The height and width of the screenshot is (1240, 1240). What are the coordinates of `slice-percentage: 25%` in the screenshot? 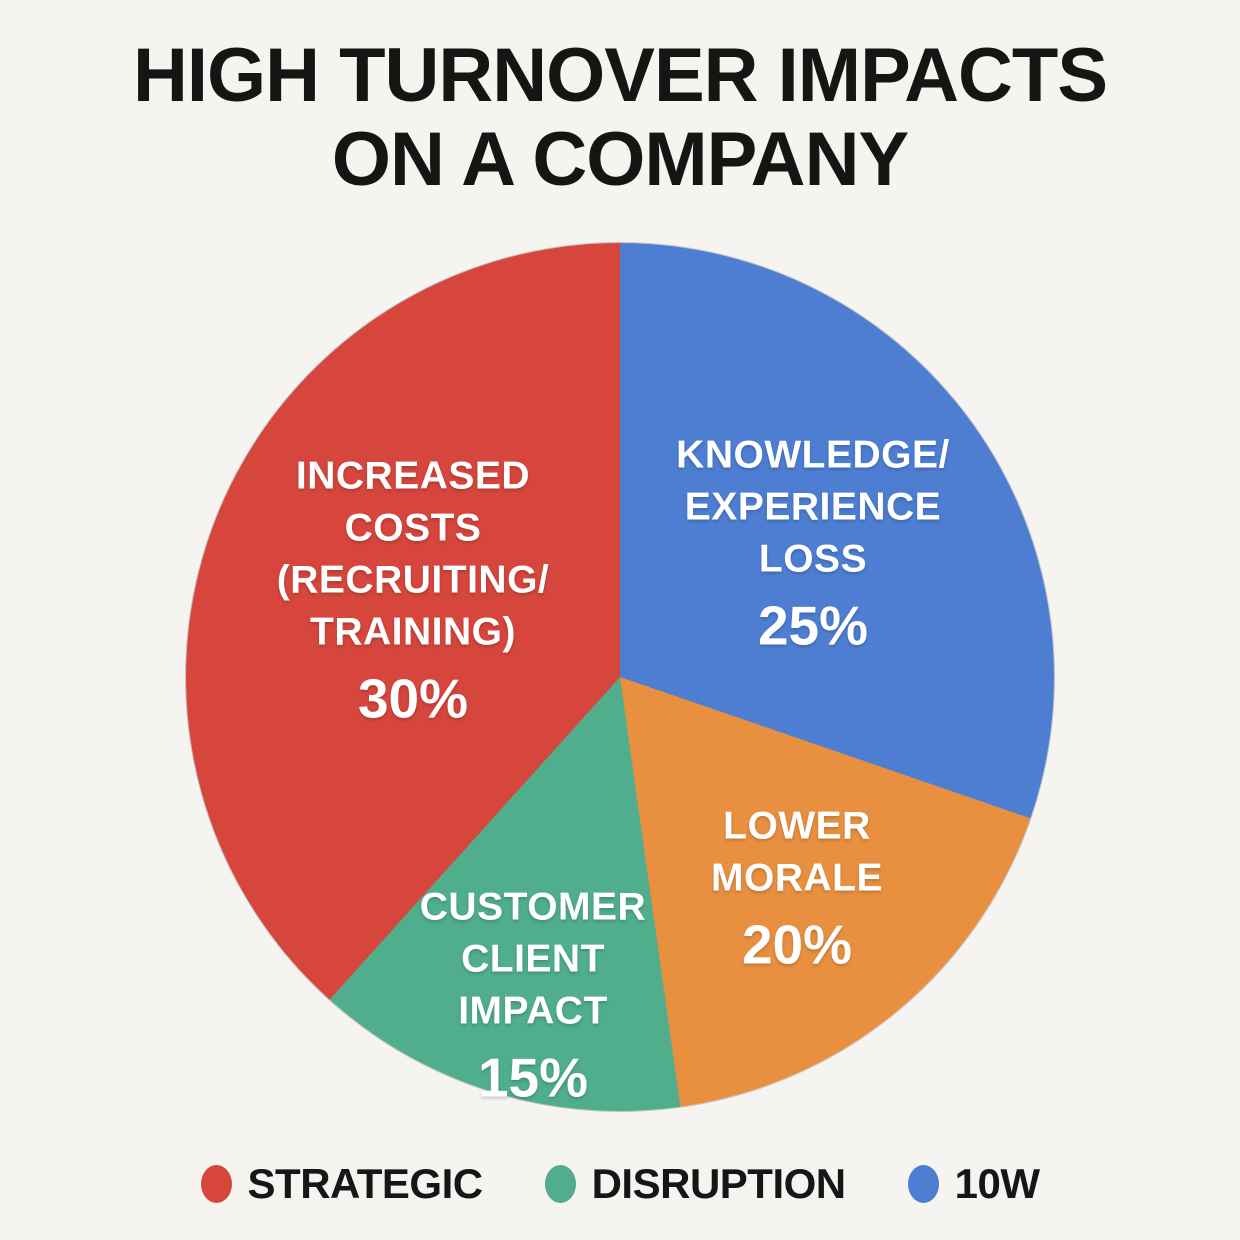 It's located at (813, 625).